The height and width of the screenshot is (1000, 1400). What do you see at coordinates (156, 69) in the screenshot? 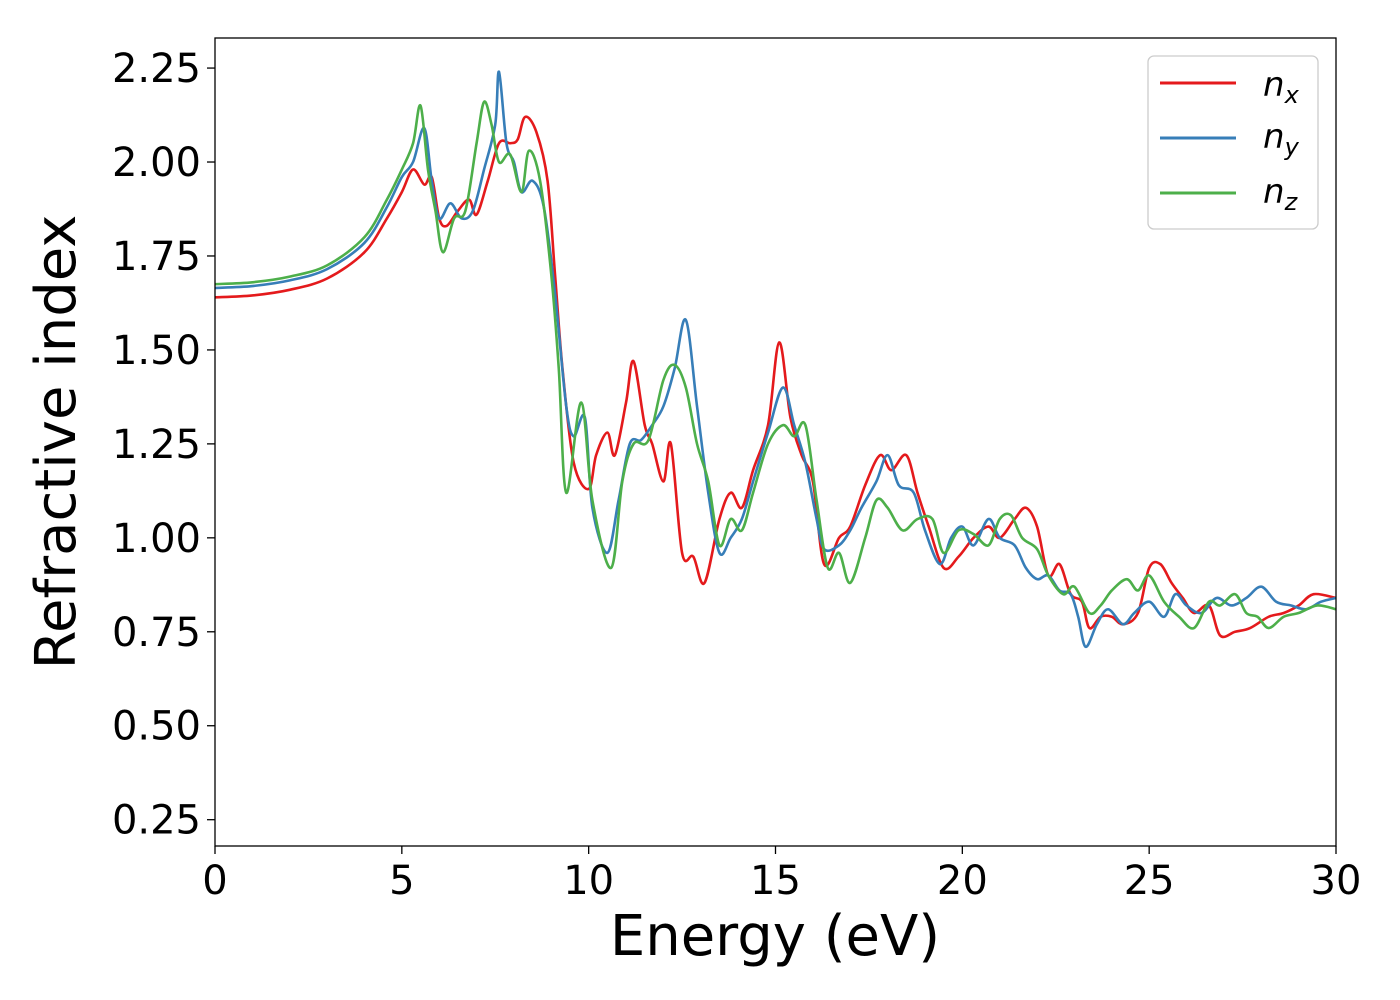
I see `y-tick-label: 2.25` at bounding box center [156, 69].